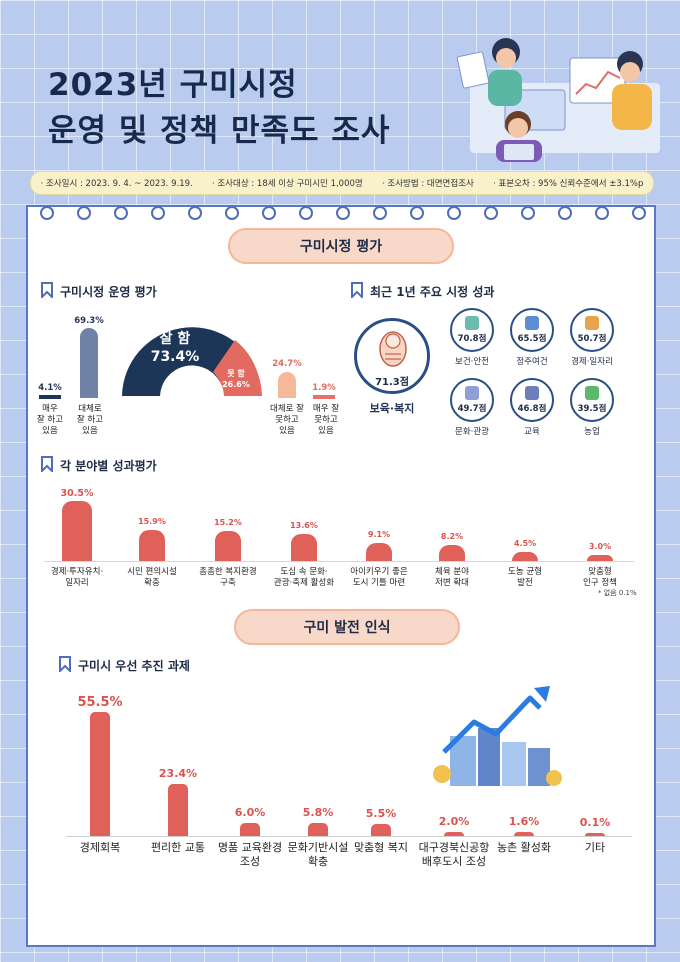 The width and height of the screenshot is (680, 962). Describe the element at coordinates (592, 432) in the screenshot. I see `achievement-label: 농업` at that location.